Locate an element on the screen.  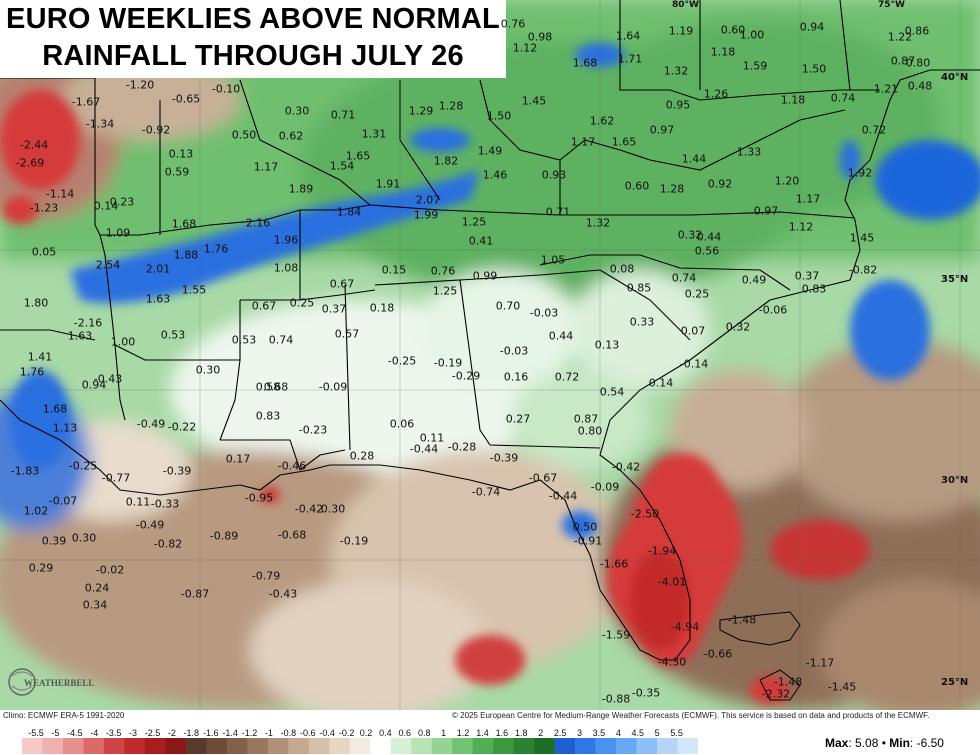
value-label: -0.19 is located at coordinates (354, 541).